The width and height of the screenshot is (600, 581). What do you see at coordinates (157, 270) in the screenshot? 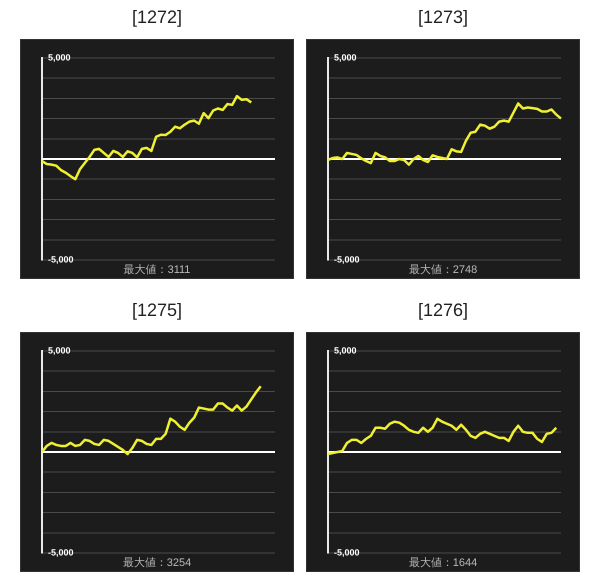
I see `text: 最大値：3111` at bounding box center [157, 270].